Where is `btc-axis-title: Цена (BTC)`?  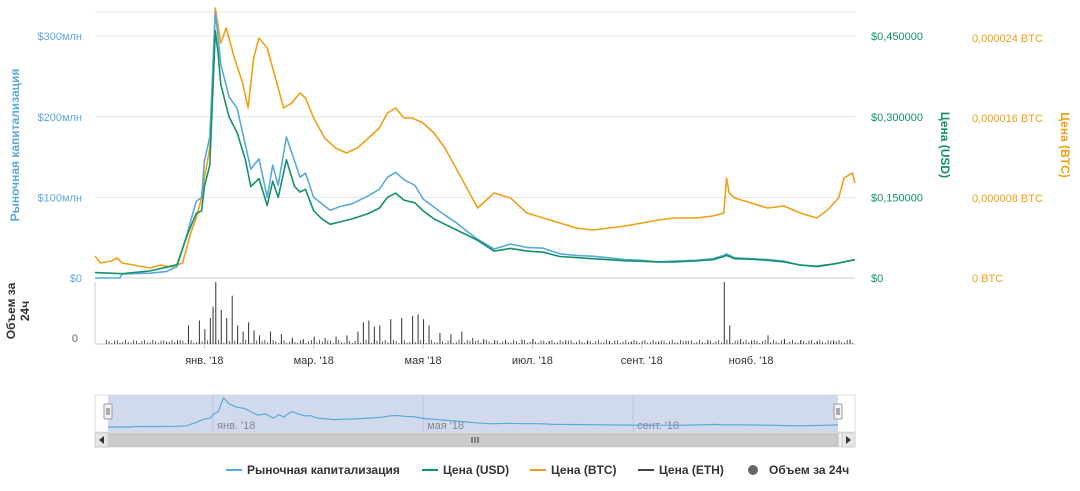 btc-axis-title: Цена (BTC) is located at coordinates (1065, 145).